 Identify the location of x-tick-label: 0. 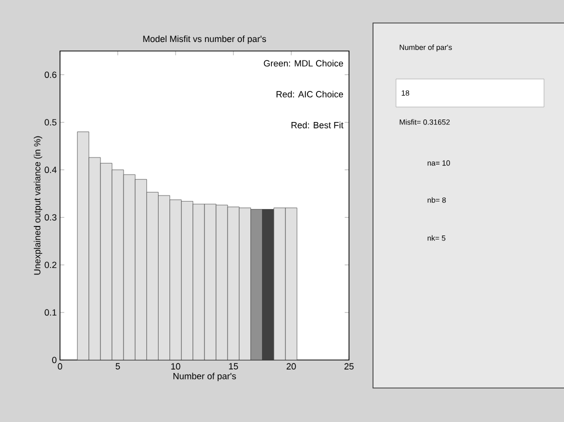
(60, 366).